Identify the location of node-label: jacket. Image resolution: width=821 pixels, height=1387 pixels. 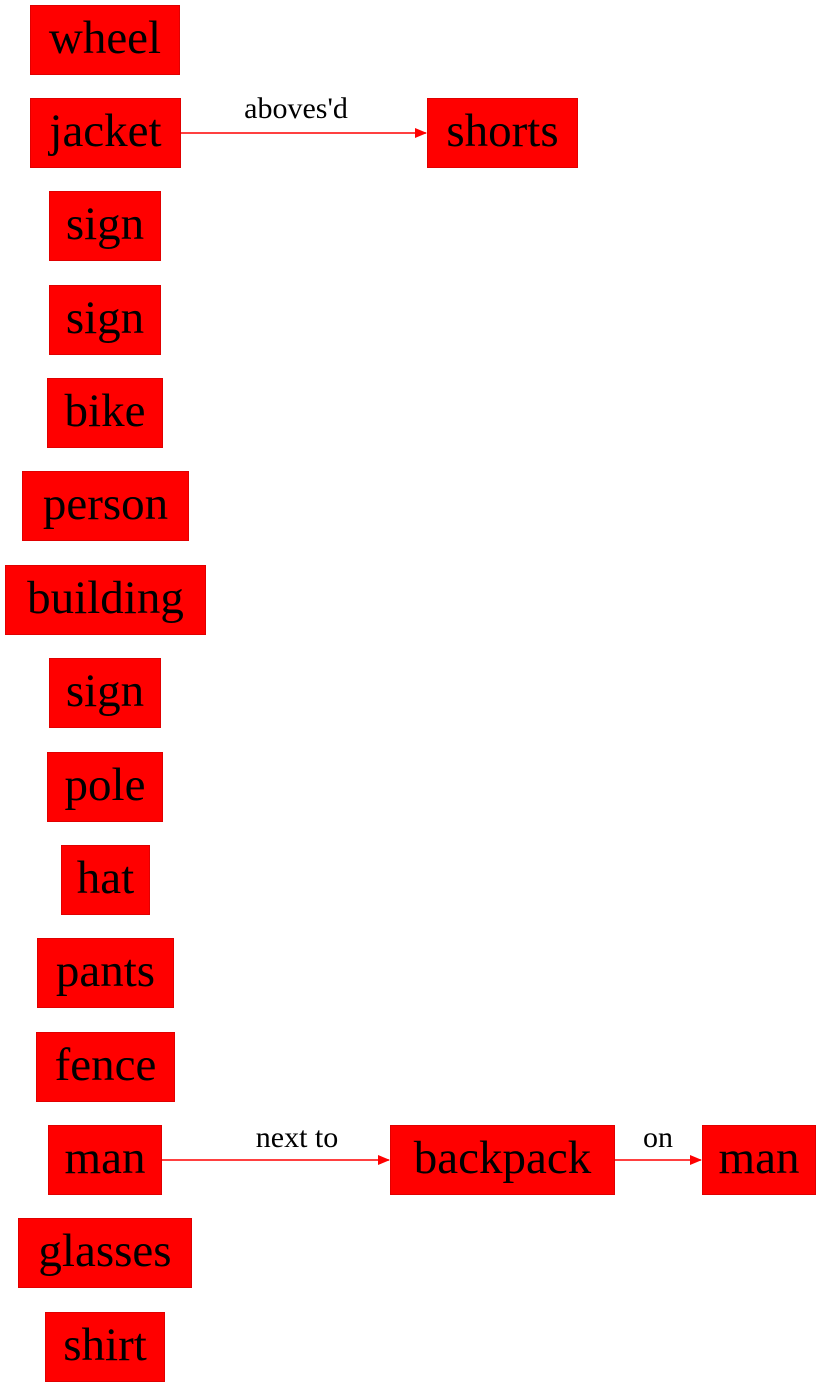
(105, 130).